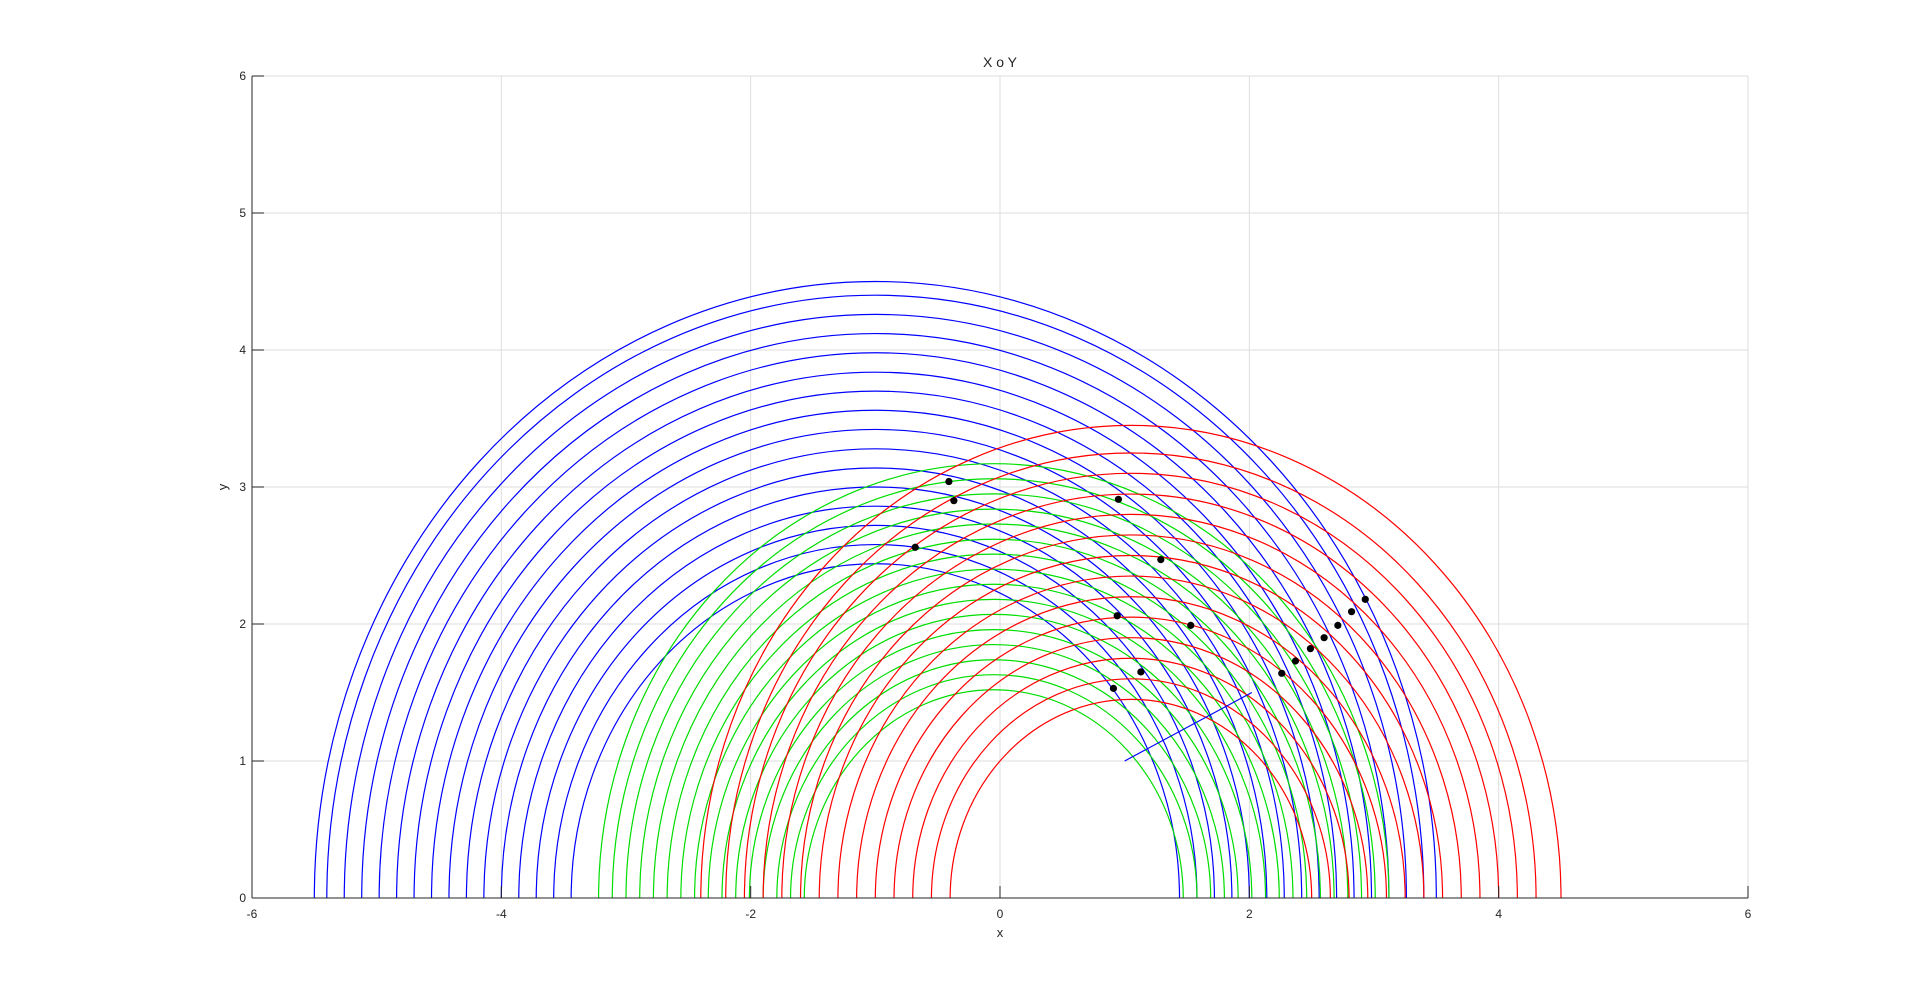 The image size is (1920, 1007). Describe the element at coordinates (1498, 914) in the screenshot. I see `x-tick-label-5: 4` at that location.